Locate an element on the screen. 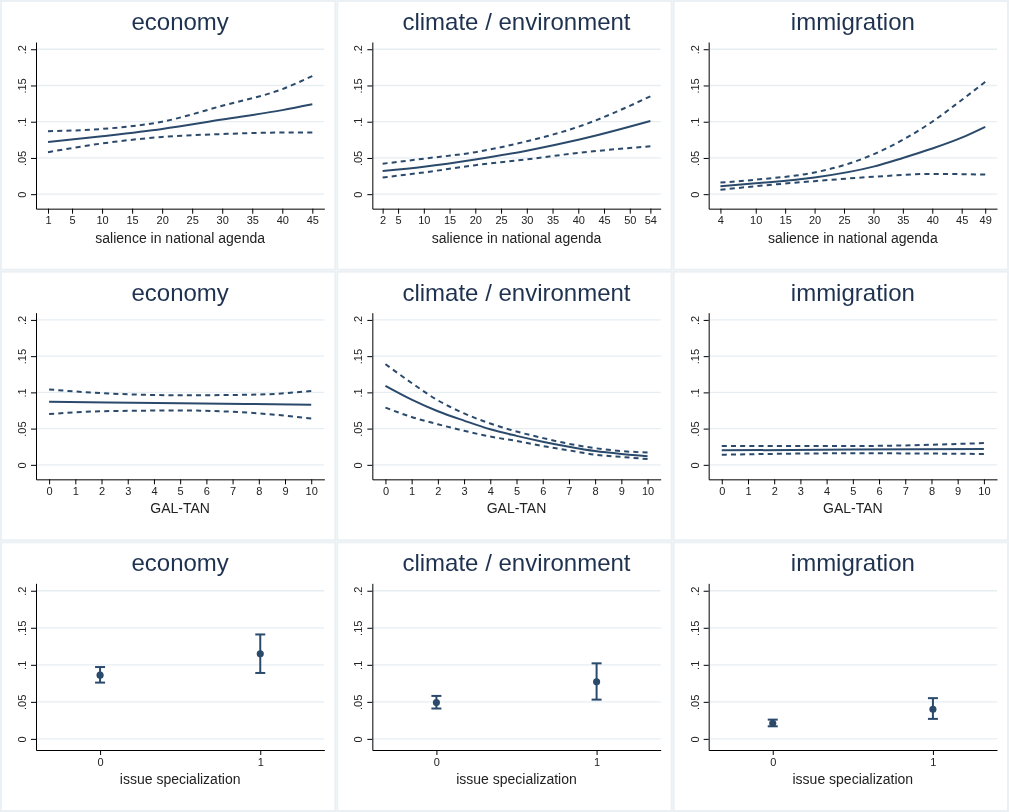 Image resolution: width=1009 pixels, height=812 pixels. x-tick-label: 50 is located at coordinates (630, 220).